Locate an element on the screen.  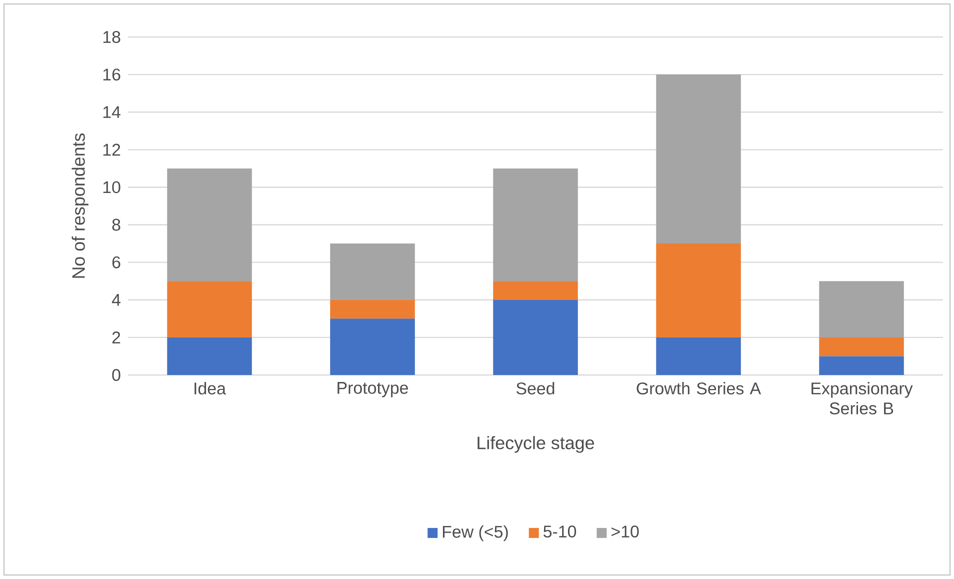
x-tick-label: Growth Series A is located at coordinates (699, 388).